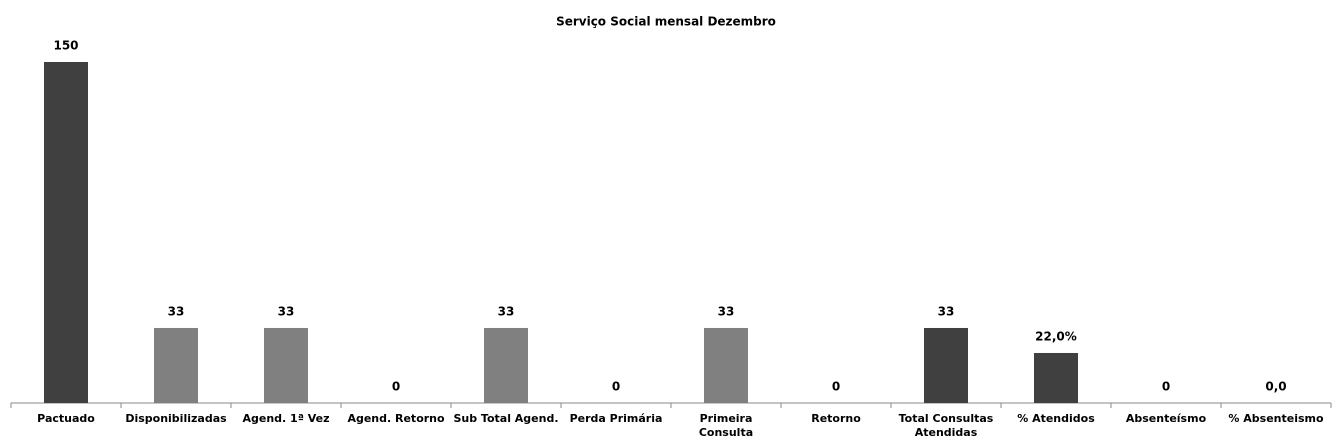 Image resolution: width=1332 pixels, height=446 pixels. What do you see at coordinates (176, 418) in the screenshot?
I see `x-tick-label: Disponibilizadas` at bounding box center [176, 418].